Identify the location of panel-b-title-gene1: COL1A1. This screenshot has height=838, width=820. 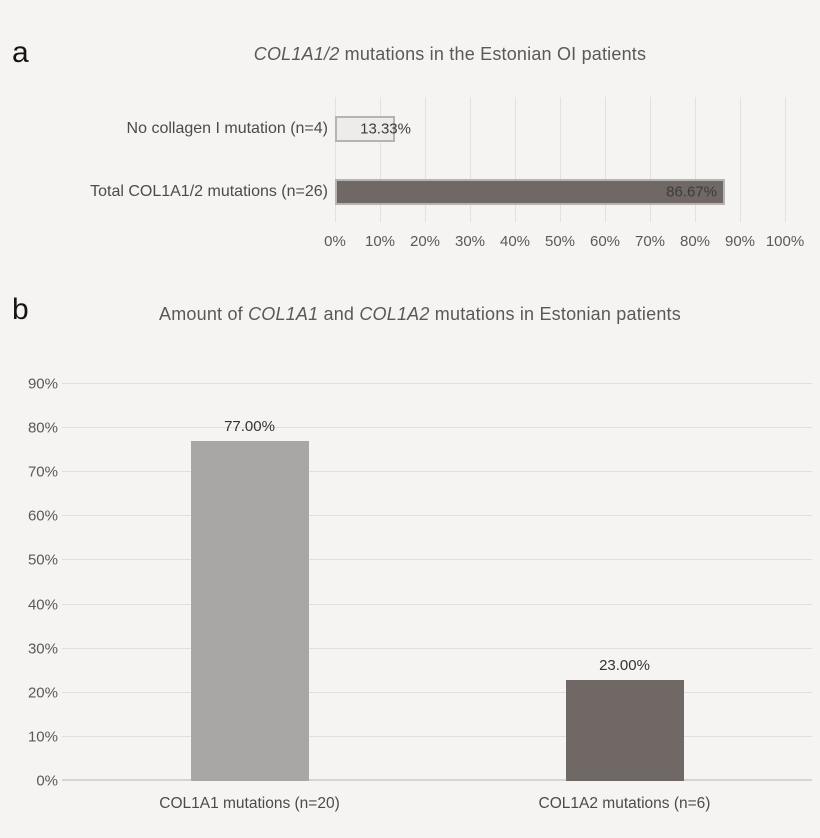
(283, 314).